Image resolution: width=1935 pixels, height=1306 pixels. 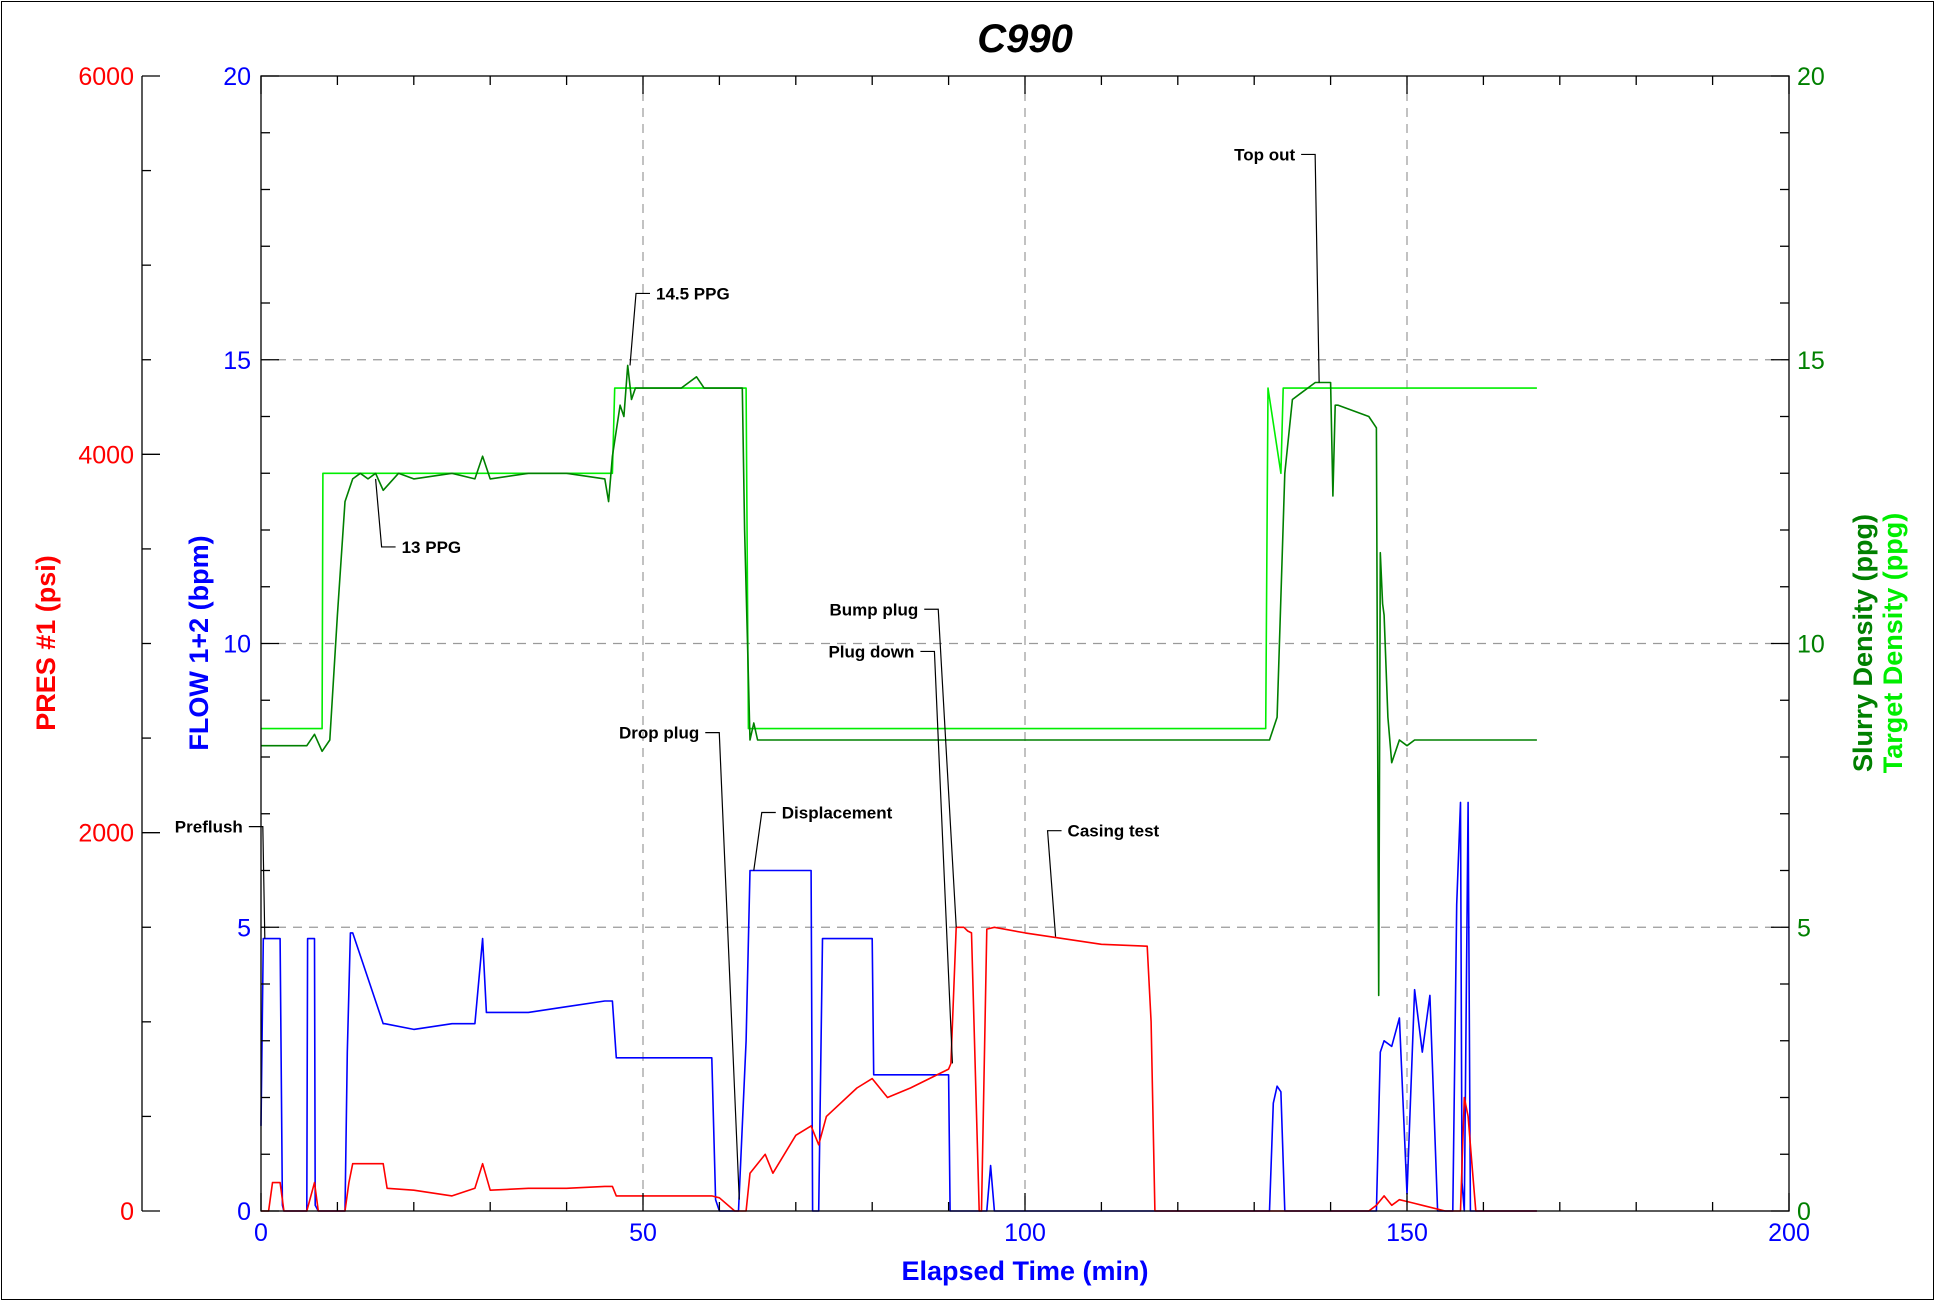 I want to click on density-tick-label: 5, so click(x=1804, y=928).